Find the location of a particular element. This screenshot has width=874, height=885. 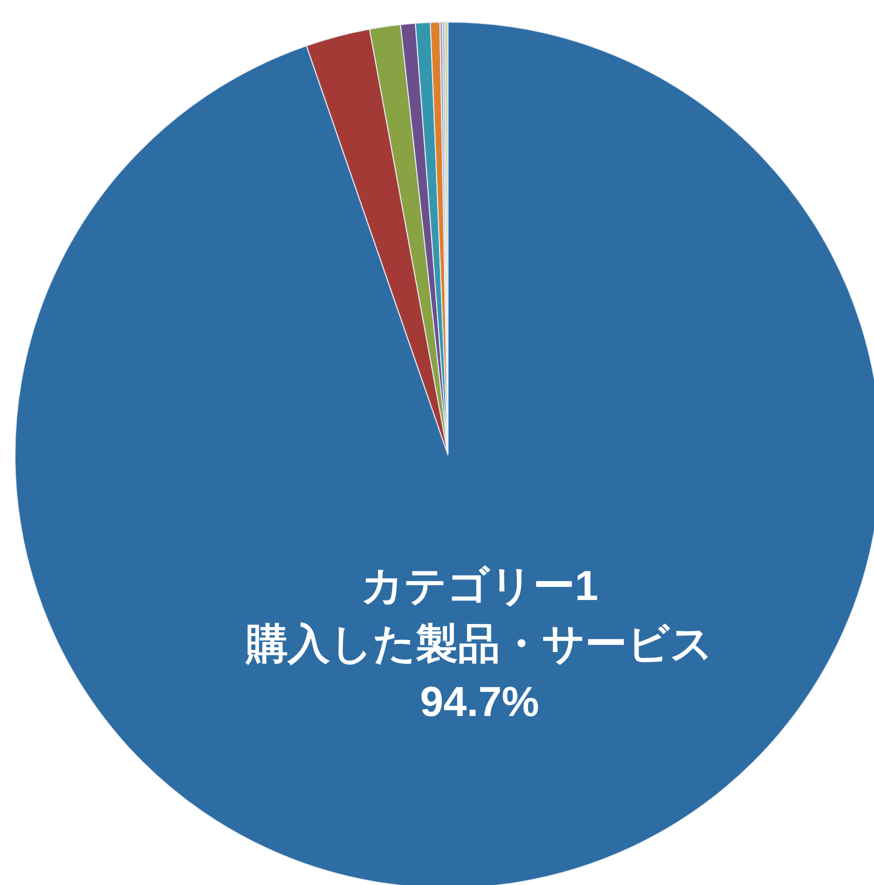

slice-label: カテゴリー1 購入した製品・サービス is located at coordinates (479, 613).